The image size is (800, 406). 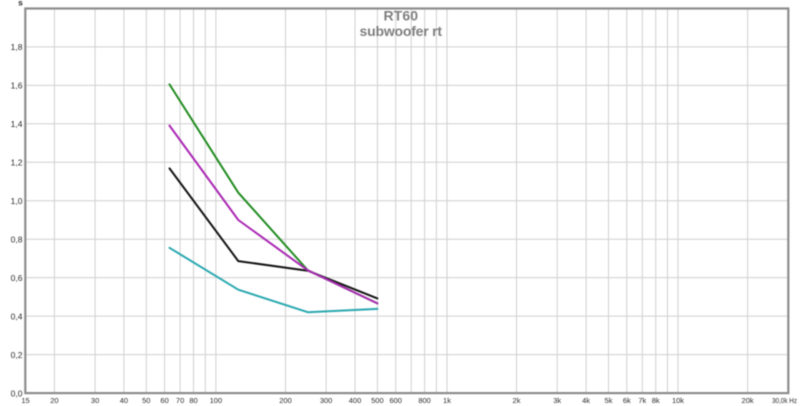 I want to click on svg-text: 1,2, so click(x=17, y=163).